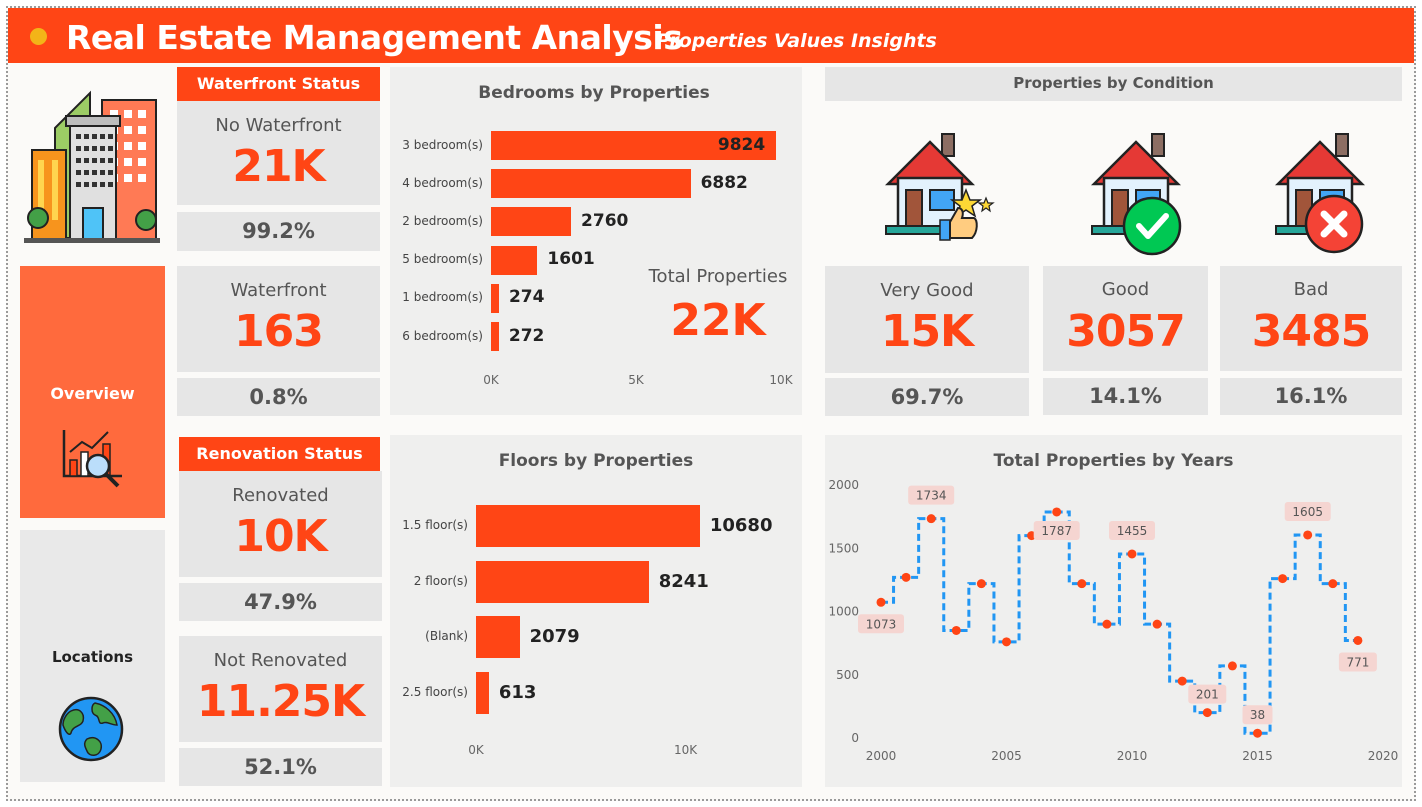 This screenshot has height=807, width=1422. I want to click on data-label: 38, so click(1257, 715).